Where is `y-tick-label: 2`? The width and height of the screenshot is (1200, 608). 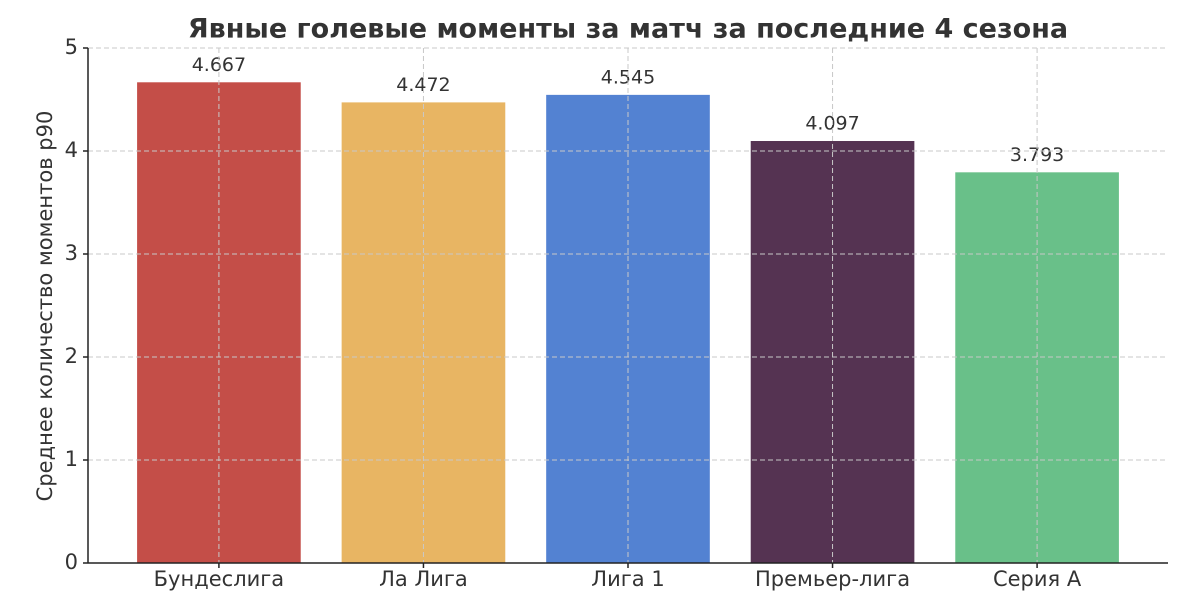
y-tick-label: 2 is located at coordinates (71, 356).